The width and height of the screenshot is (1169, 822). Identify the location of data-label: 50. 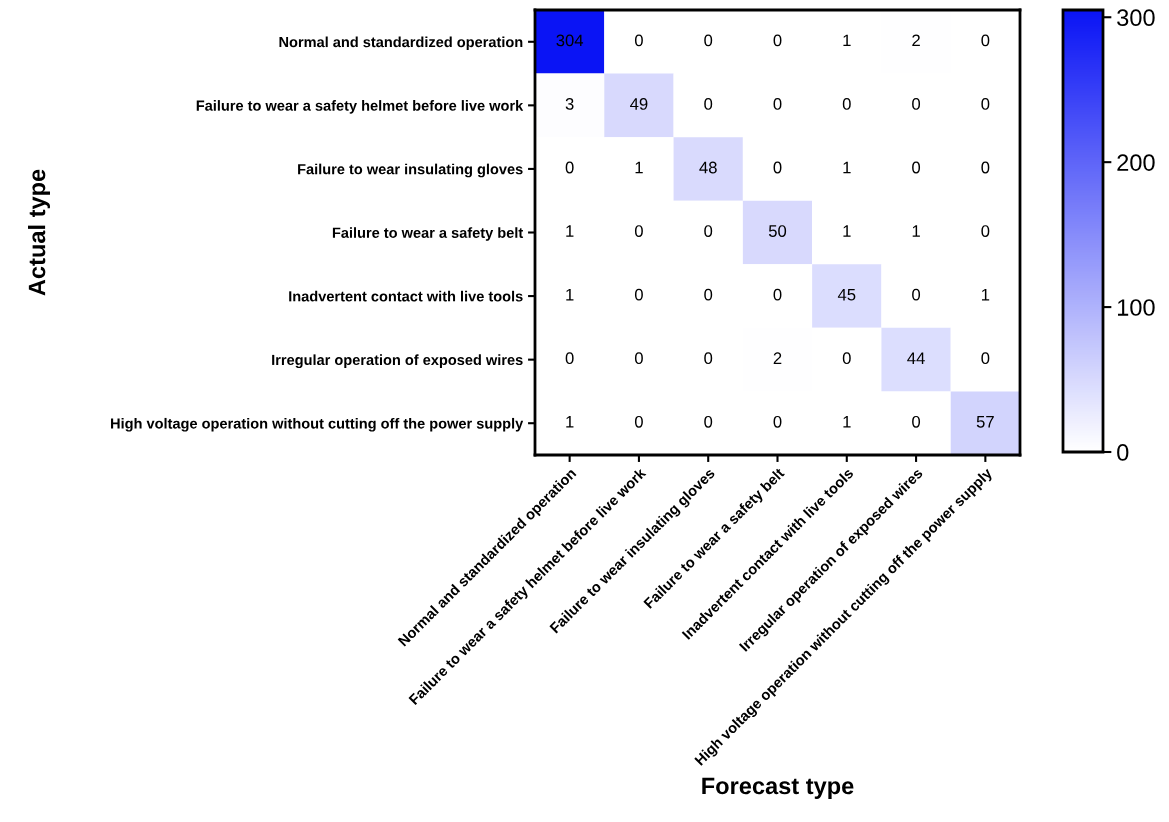
(777, 231).